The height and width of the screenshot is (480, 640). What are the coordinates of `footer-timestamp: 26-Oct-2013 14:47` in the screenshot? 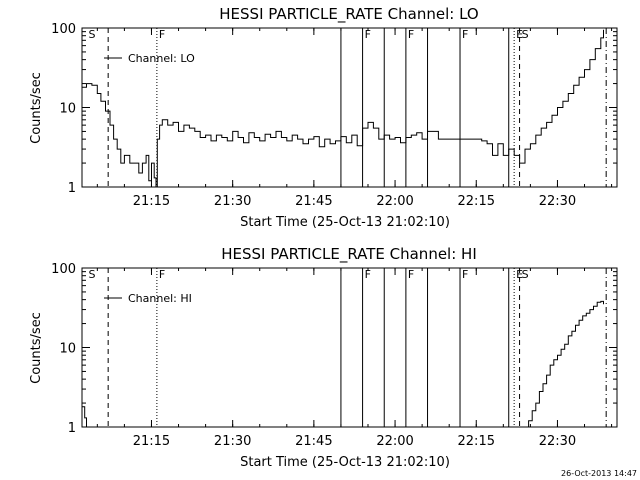 It's located at (599, 473).